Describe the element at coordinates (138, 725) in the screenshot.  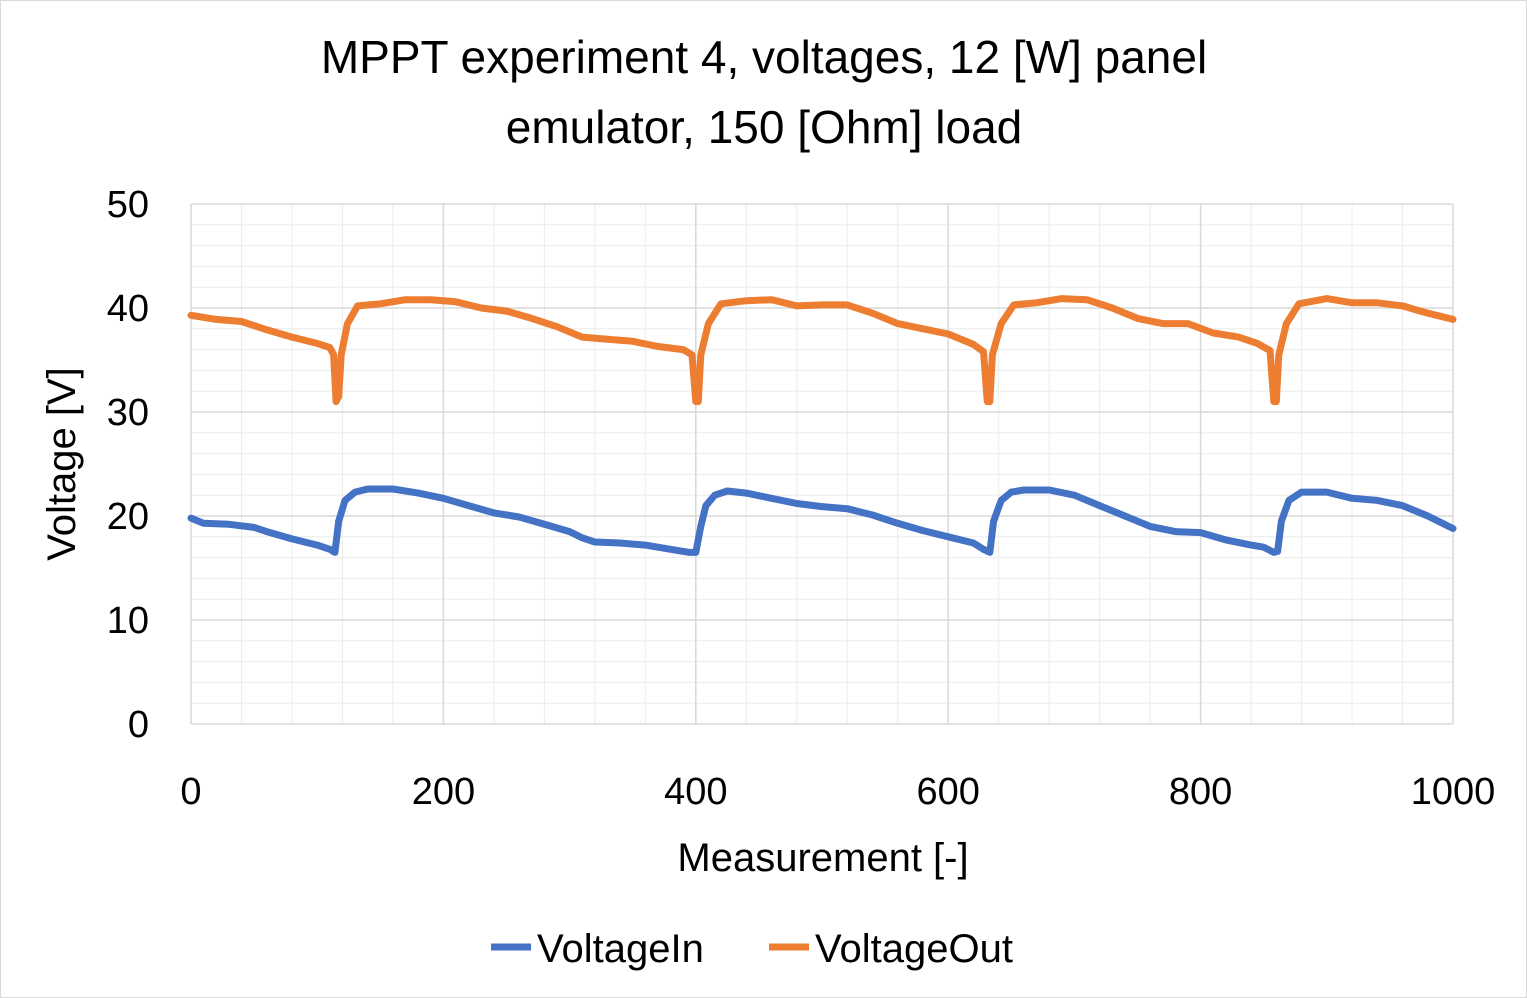
I see `y-tick-label: 0` at that location.